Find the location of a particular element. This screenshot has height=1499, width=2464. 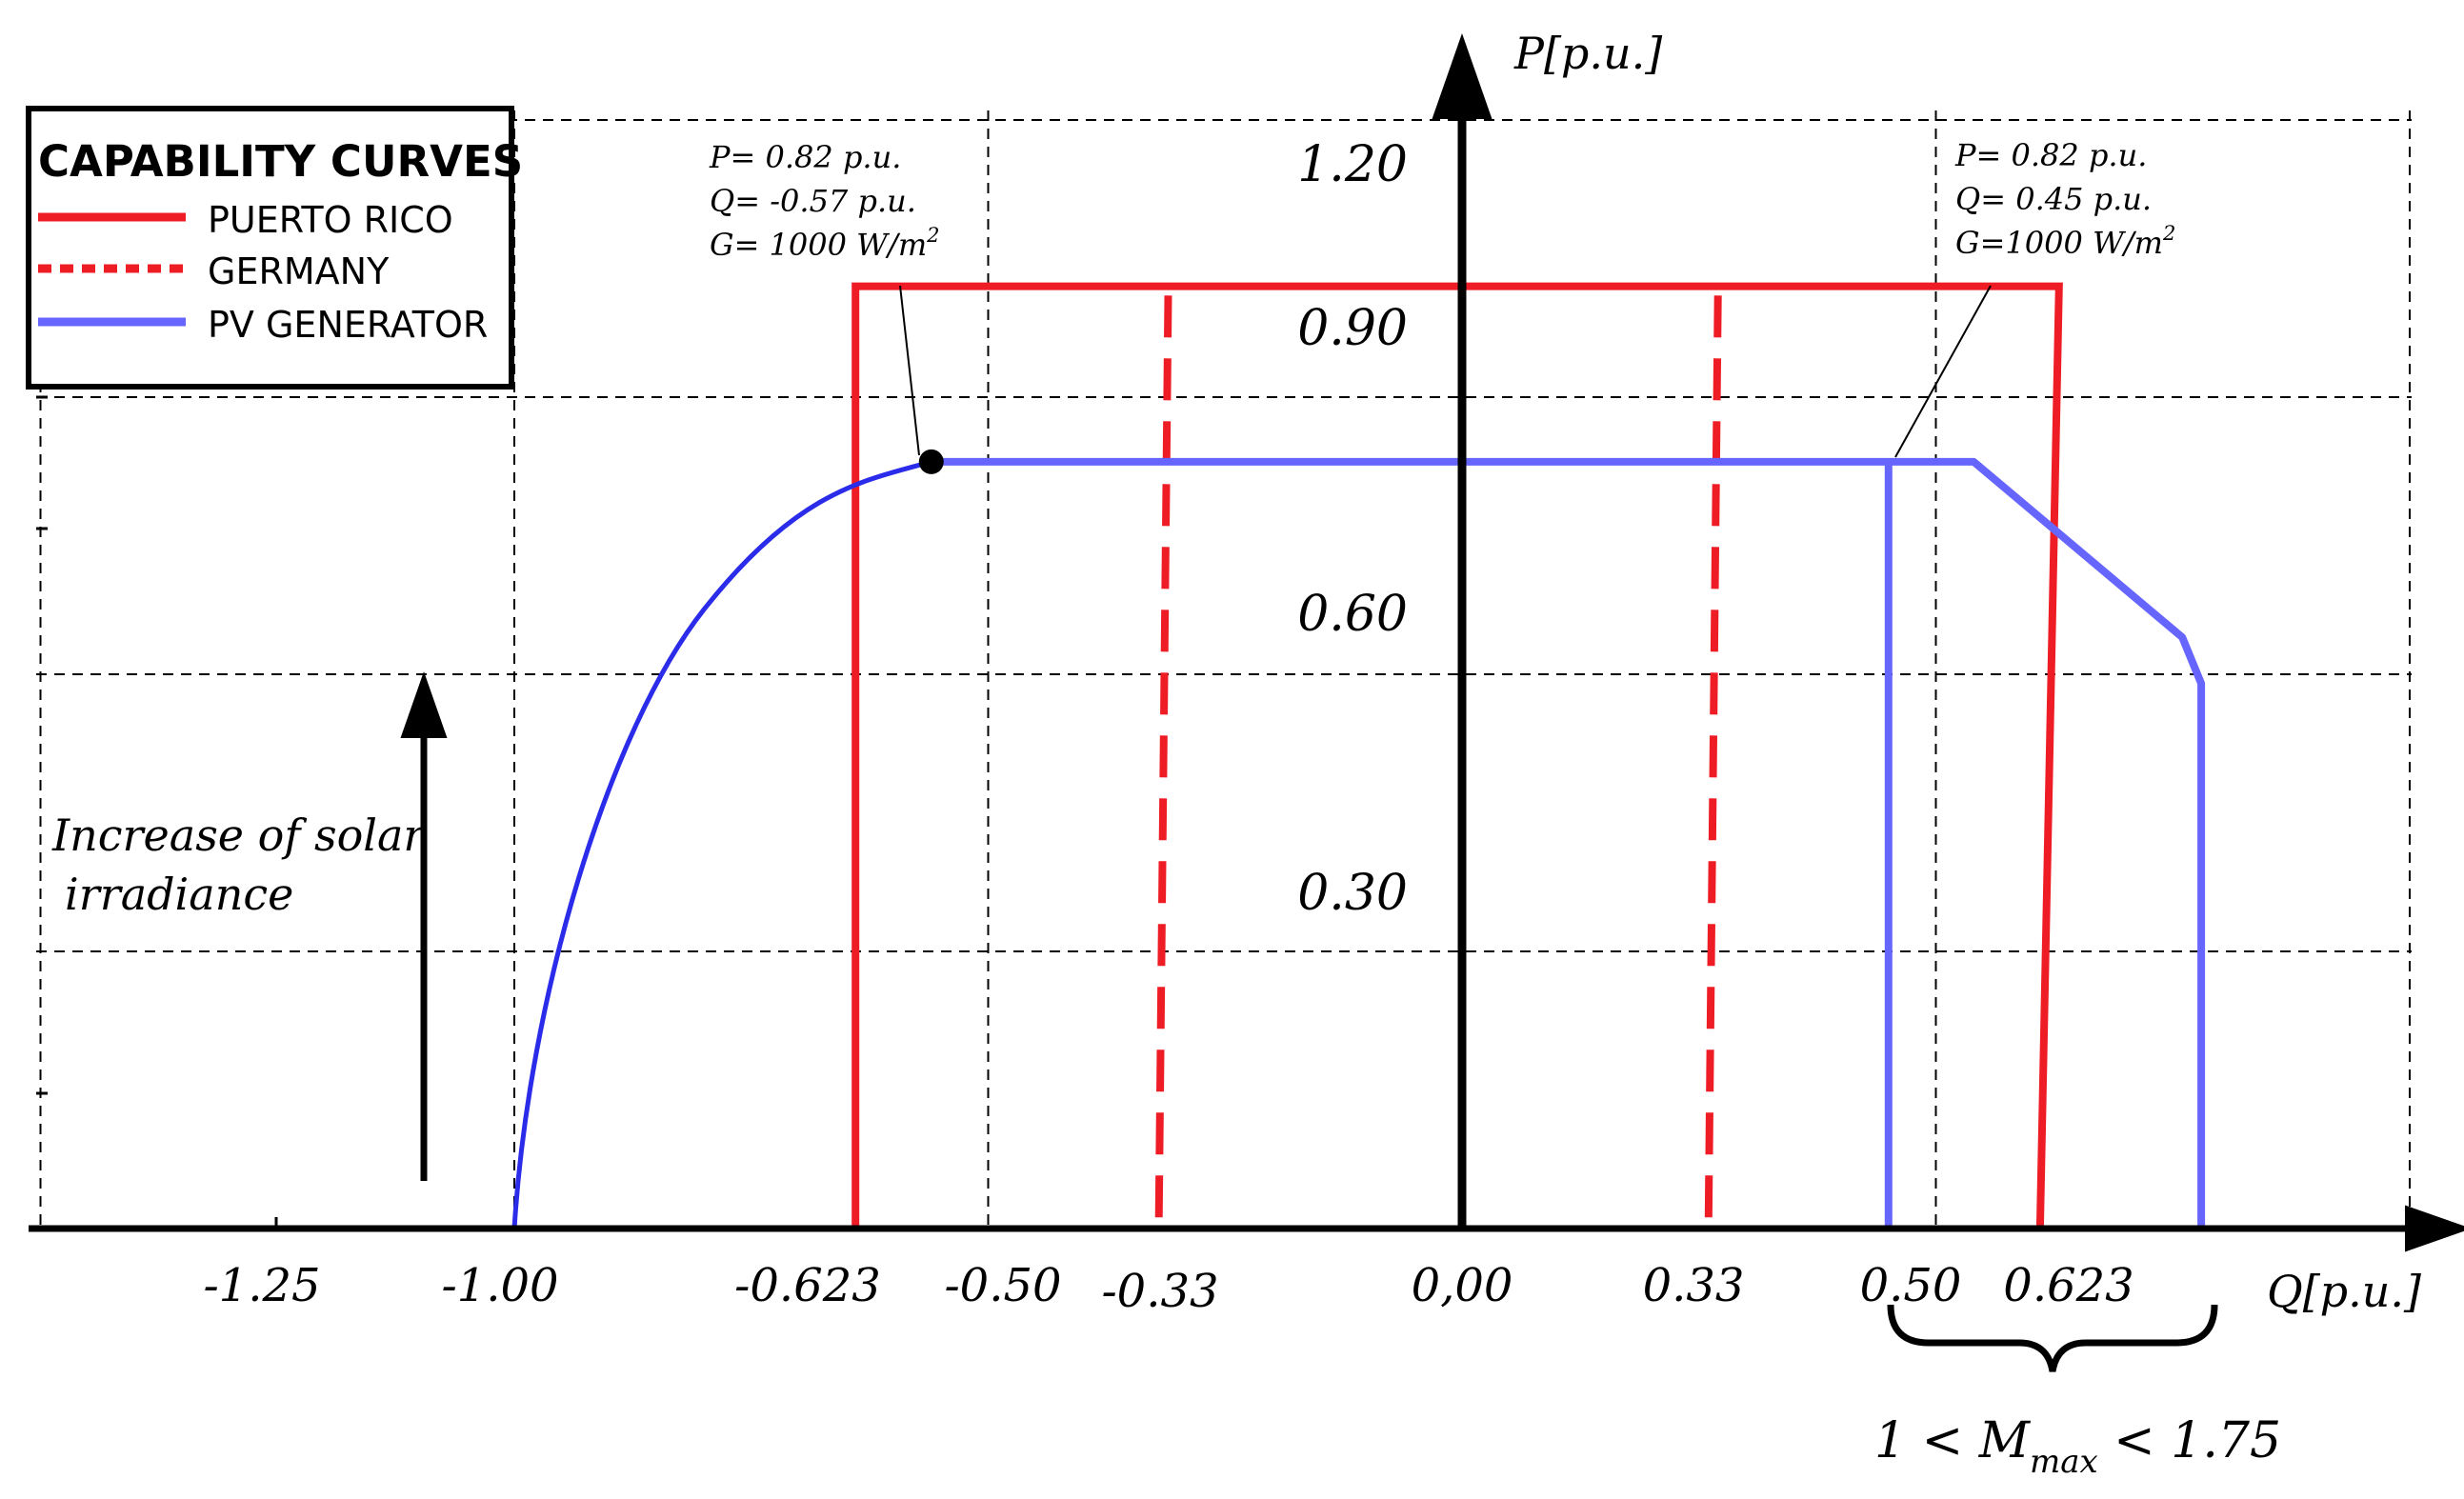

annotation-left-line-1: P= 0.82 p.u. is located at coordinates (805, 157).